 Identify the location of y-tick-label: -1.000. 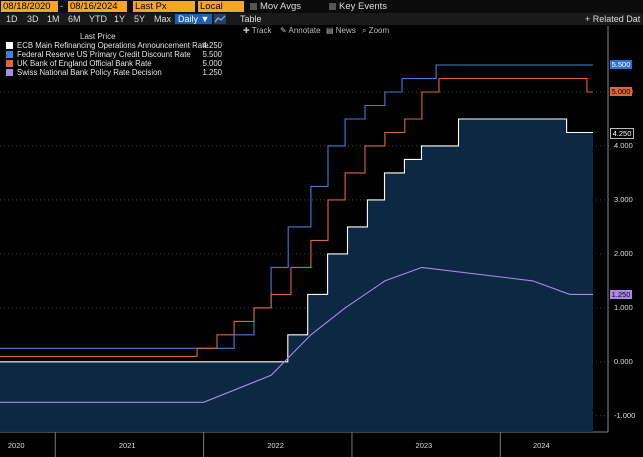
(625, 415).